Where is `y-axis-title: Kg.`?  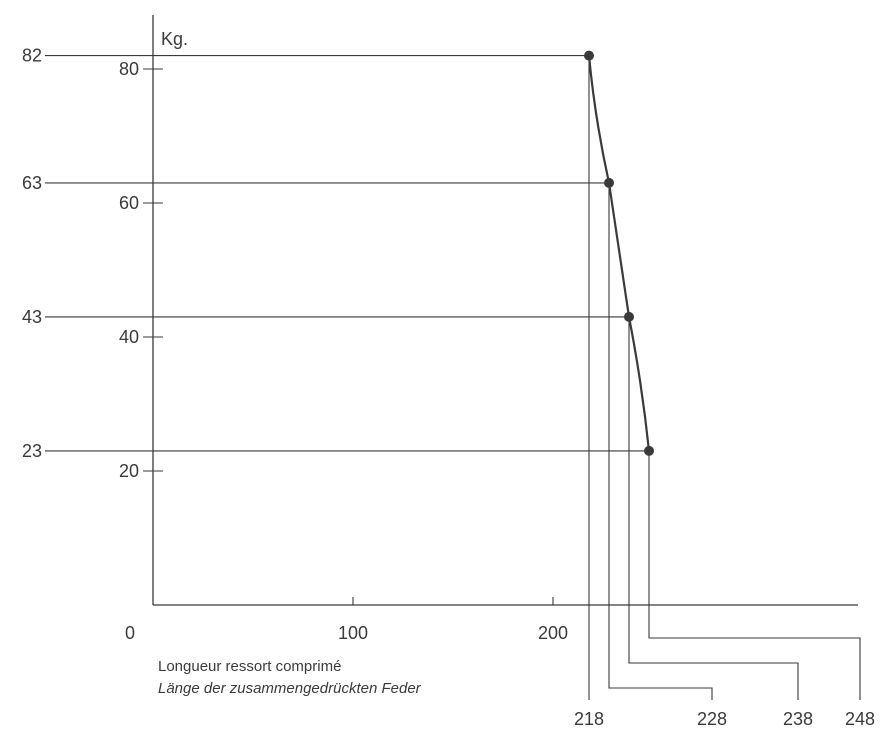 y-axis-title: Kg. is located at coordinates (174, 39).